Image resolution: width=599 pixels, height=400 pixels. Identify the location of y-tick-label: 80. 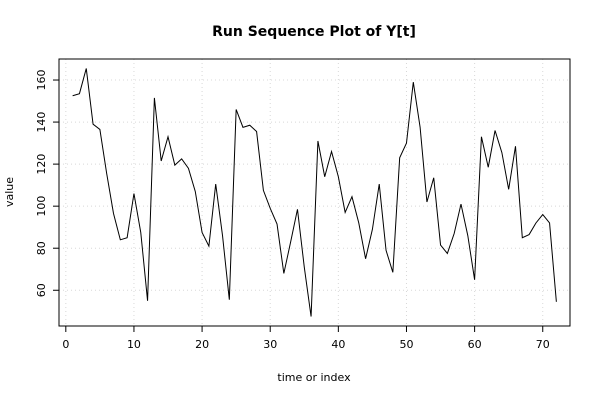
(41, 248).